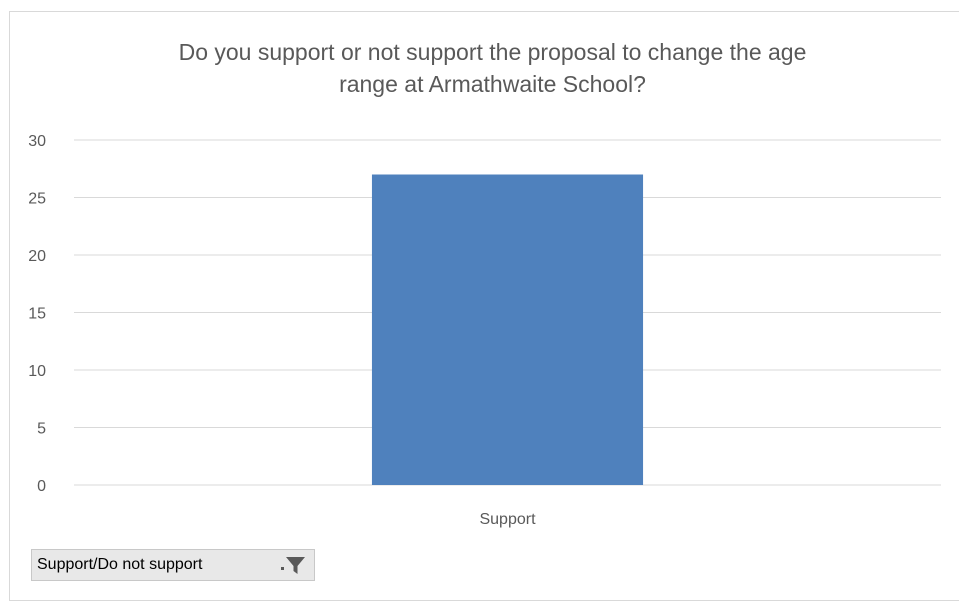 The height and width of the screenshot is (601, 959). Describe the element at coordinates (37, 371) in the screenshot. I see `y-tick-label: 10` at that location.